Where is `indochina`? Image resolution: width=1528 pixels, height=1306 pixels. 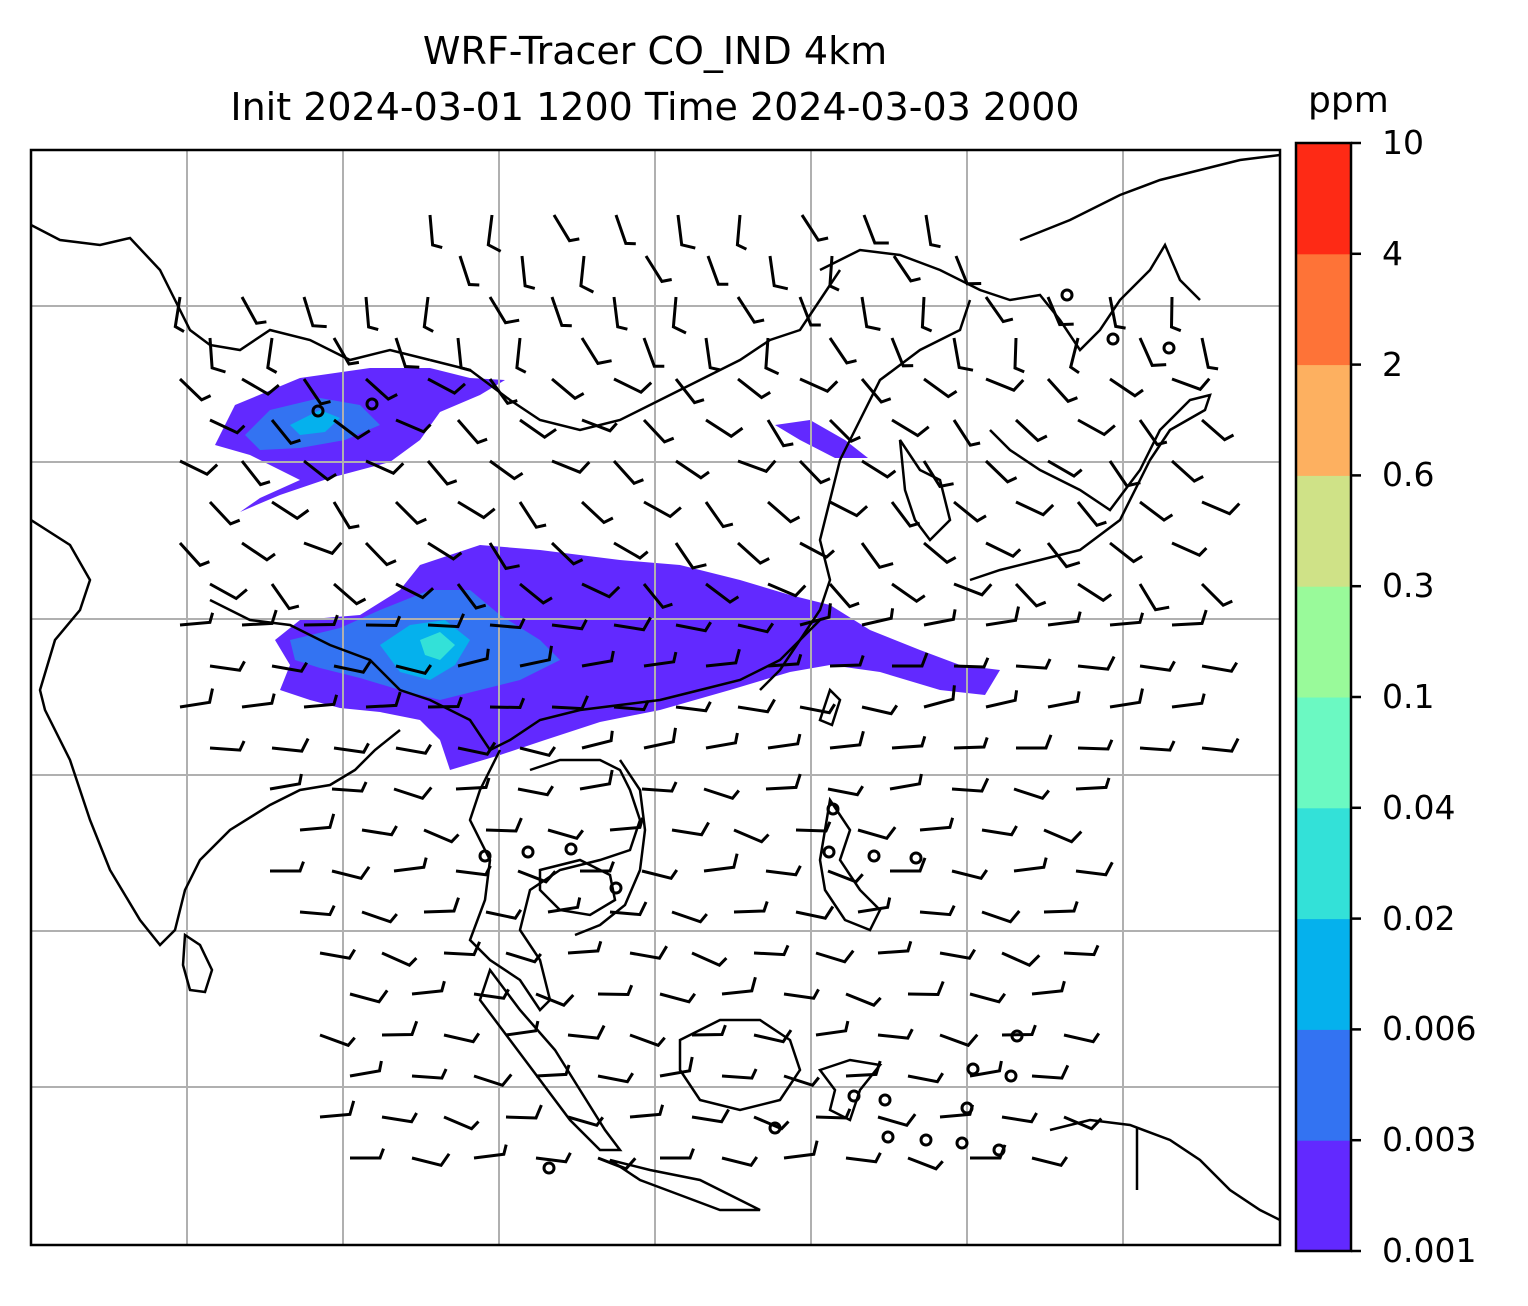 indochina is located at coordinates (555, 880).